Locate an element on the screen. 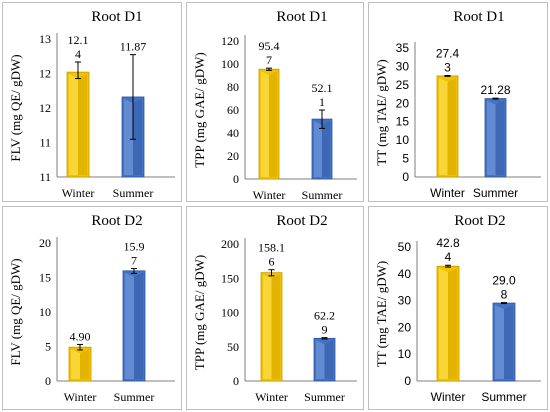 The height and width of the screenshot is (412, 550). y-tick-label: 35 is located at coordinates (403, 48).